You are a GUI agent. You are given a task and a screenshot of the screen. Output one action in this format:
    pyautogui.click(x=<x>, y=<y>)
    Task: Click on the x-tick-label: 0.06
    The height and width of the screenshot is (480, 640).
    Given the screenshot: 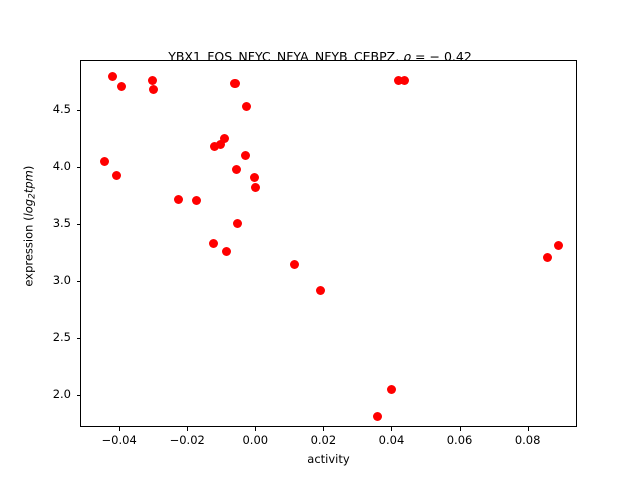 What is the action you would take?
    pyautogui.click(x=459, y=440)
    